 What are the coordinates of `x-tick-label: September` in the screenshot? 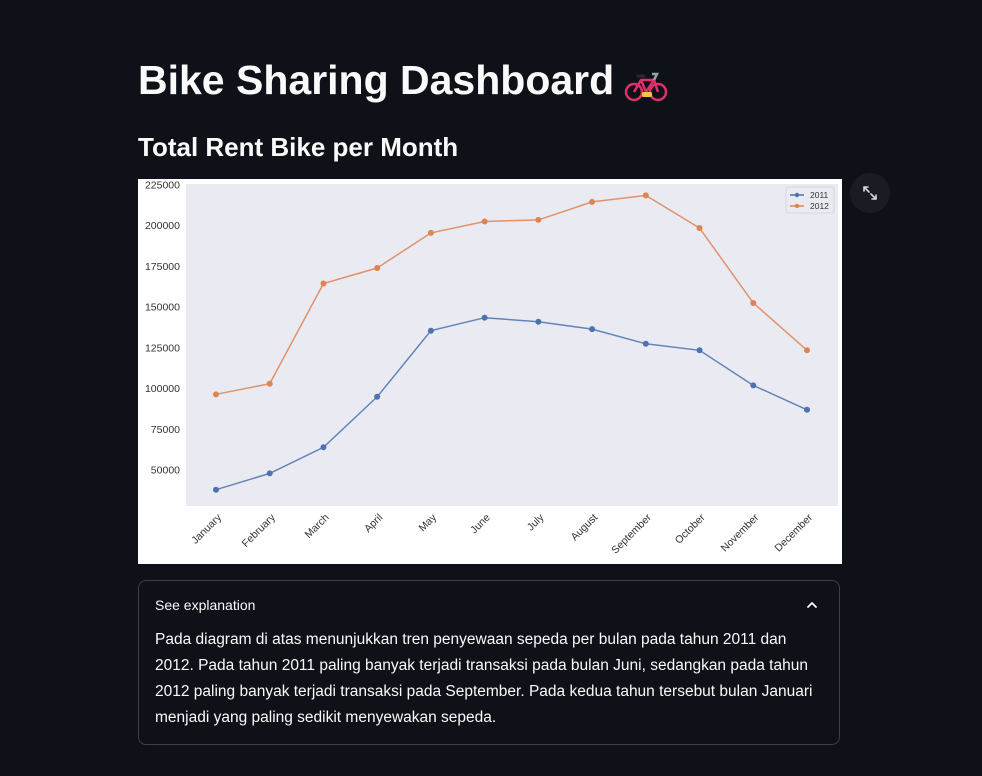 It's located at (631, 533).